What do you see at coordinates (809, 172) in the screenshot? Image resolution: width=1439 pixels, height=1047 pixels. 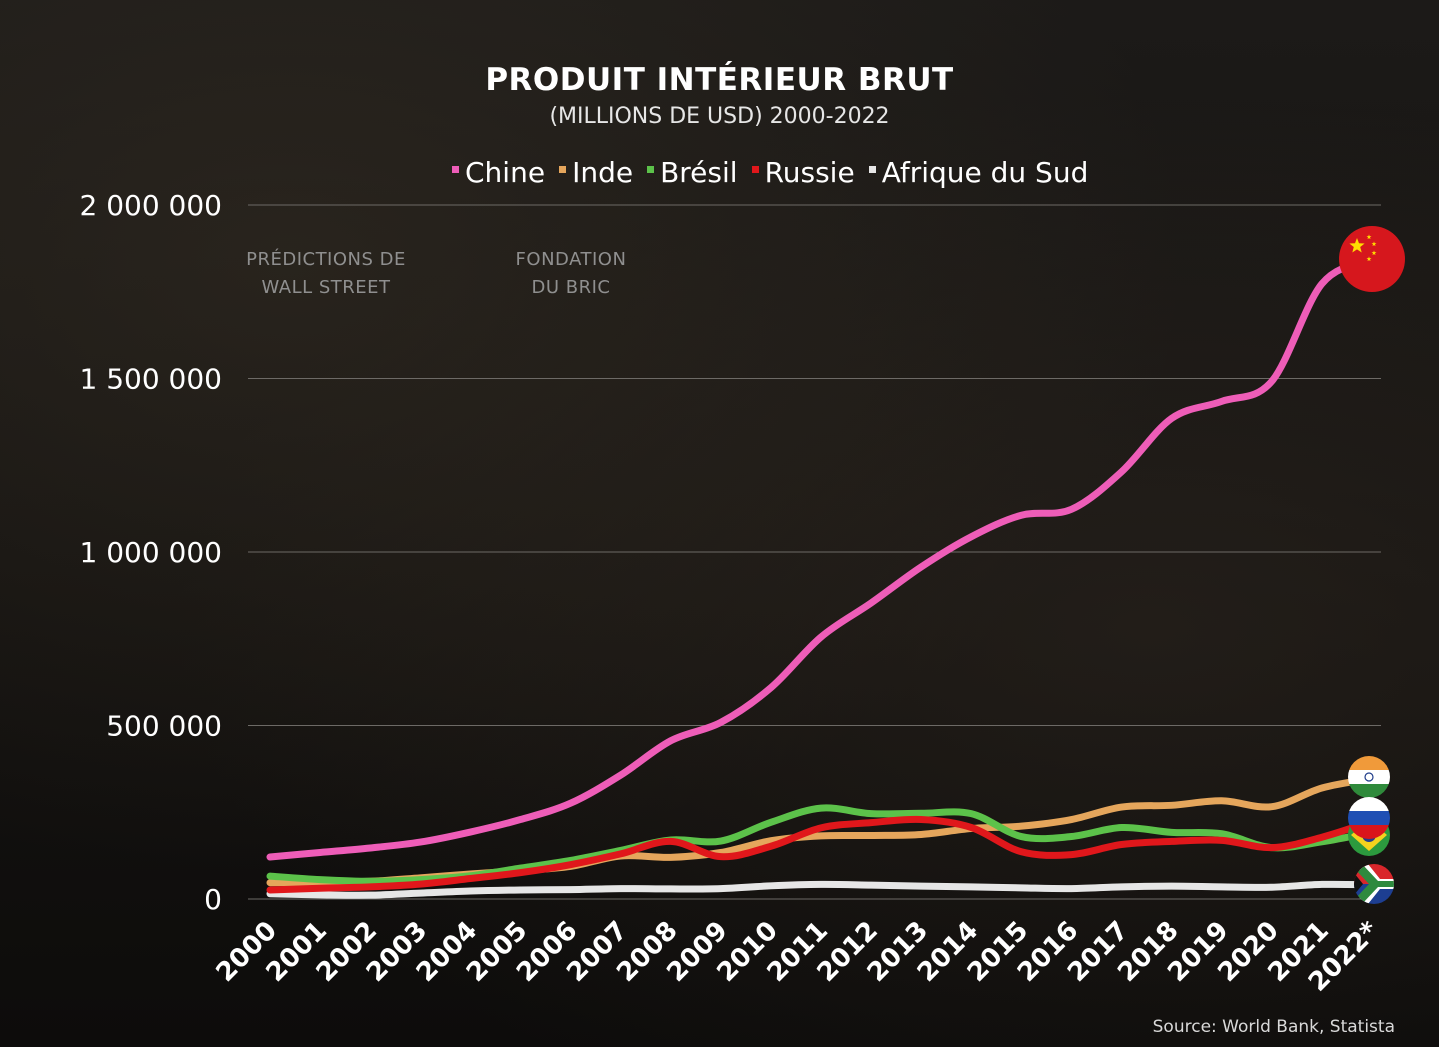 I see `legend-label-russie: Russie` at bounding box center [809, 172].